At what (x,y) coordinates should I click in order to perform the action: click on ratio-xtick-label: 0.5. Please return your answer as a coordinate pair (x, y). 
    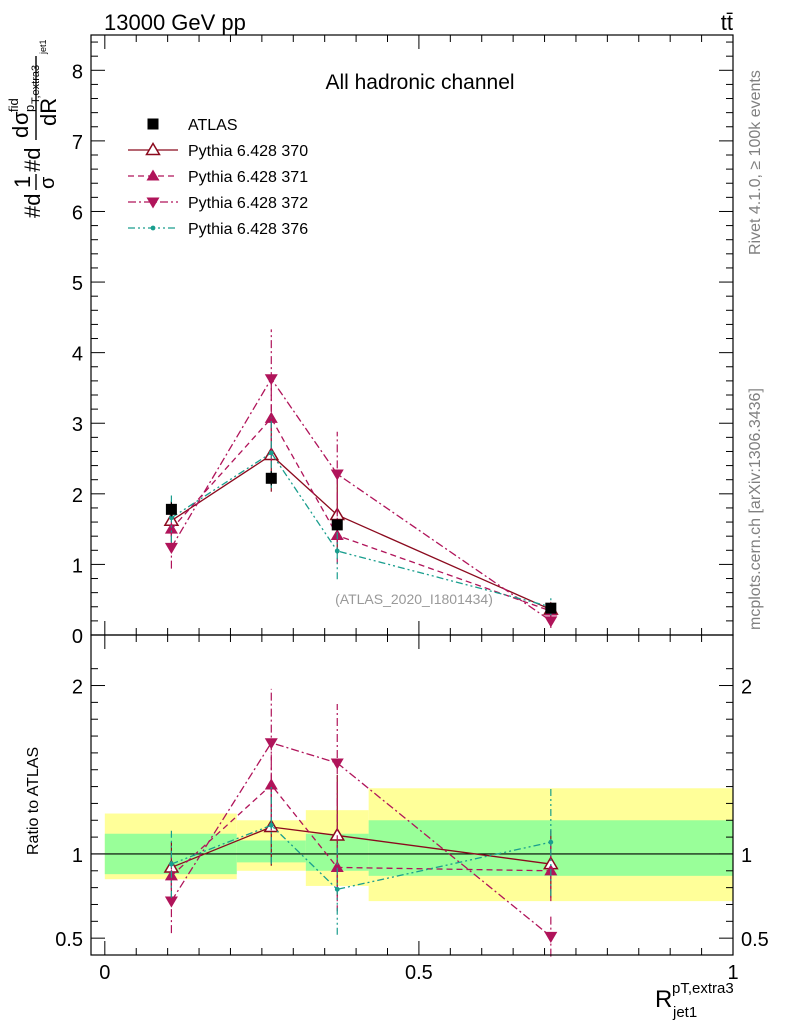
    Looking at the image, I should click on (419, 973).